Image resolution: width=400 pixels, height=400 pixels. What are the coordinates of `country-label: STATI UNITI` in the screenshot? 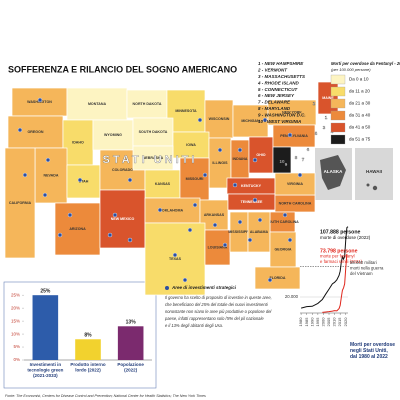 It's located at (150, 160).